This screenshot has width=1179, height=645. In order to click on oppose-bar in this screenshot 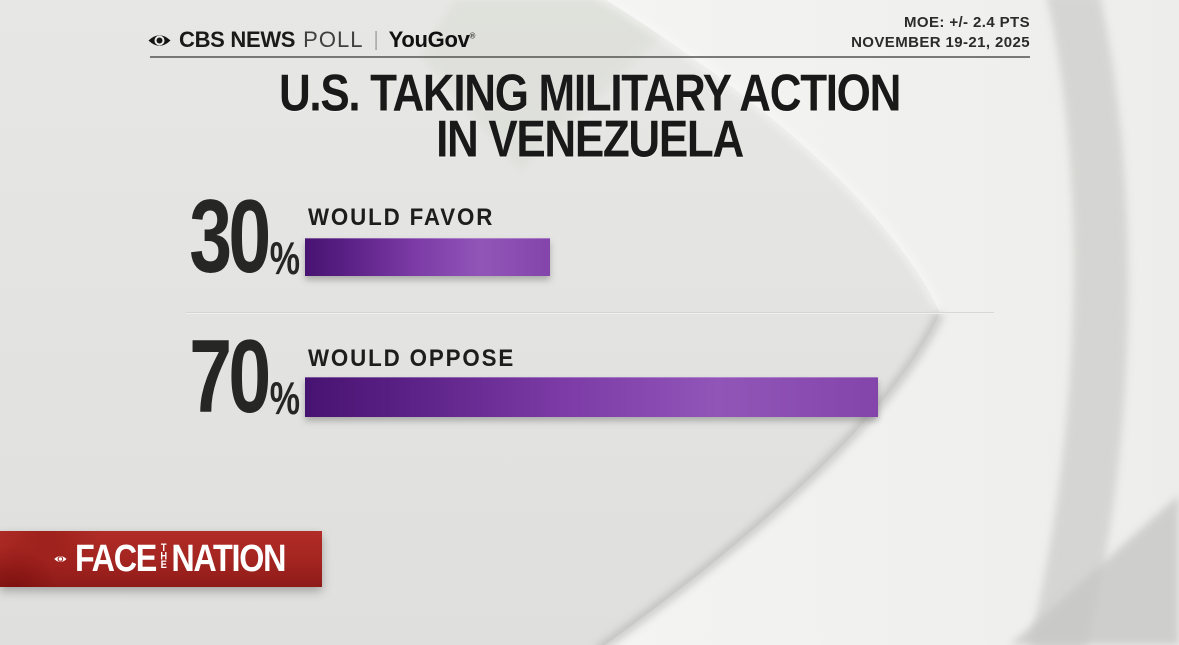, I will do `click(591, 397)`.